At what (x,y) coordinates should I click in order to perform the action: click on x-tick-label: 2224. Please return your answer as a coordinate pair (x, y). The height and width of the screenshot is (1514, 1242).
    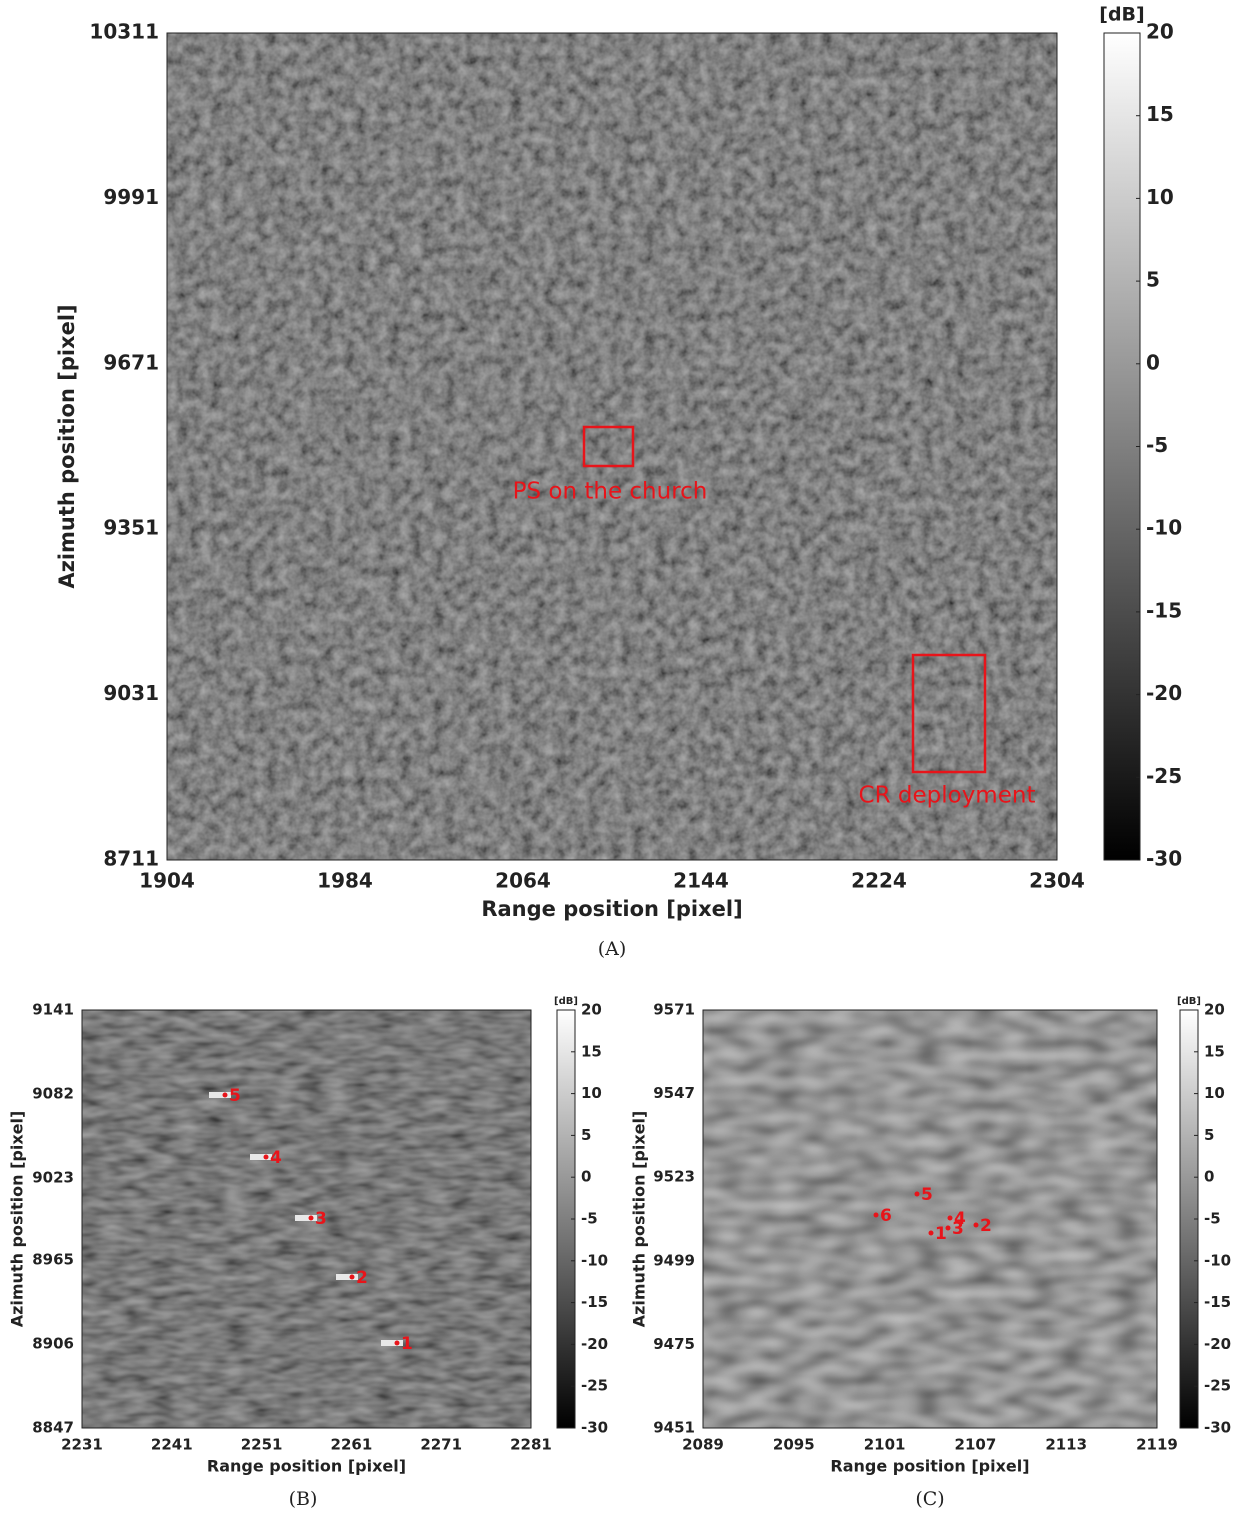
    Looking at the image, I should click on (879, 881).